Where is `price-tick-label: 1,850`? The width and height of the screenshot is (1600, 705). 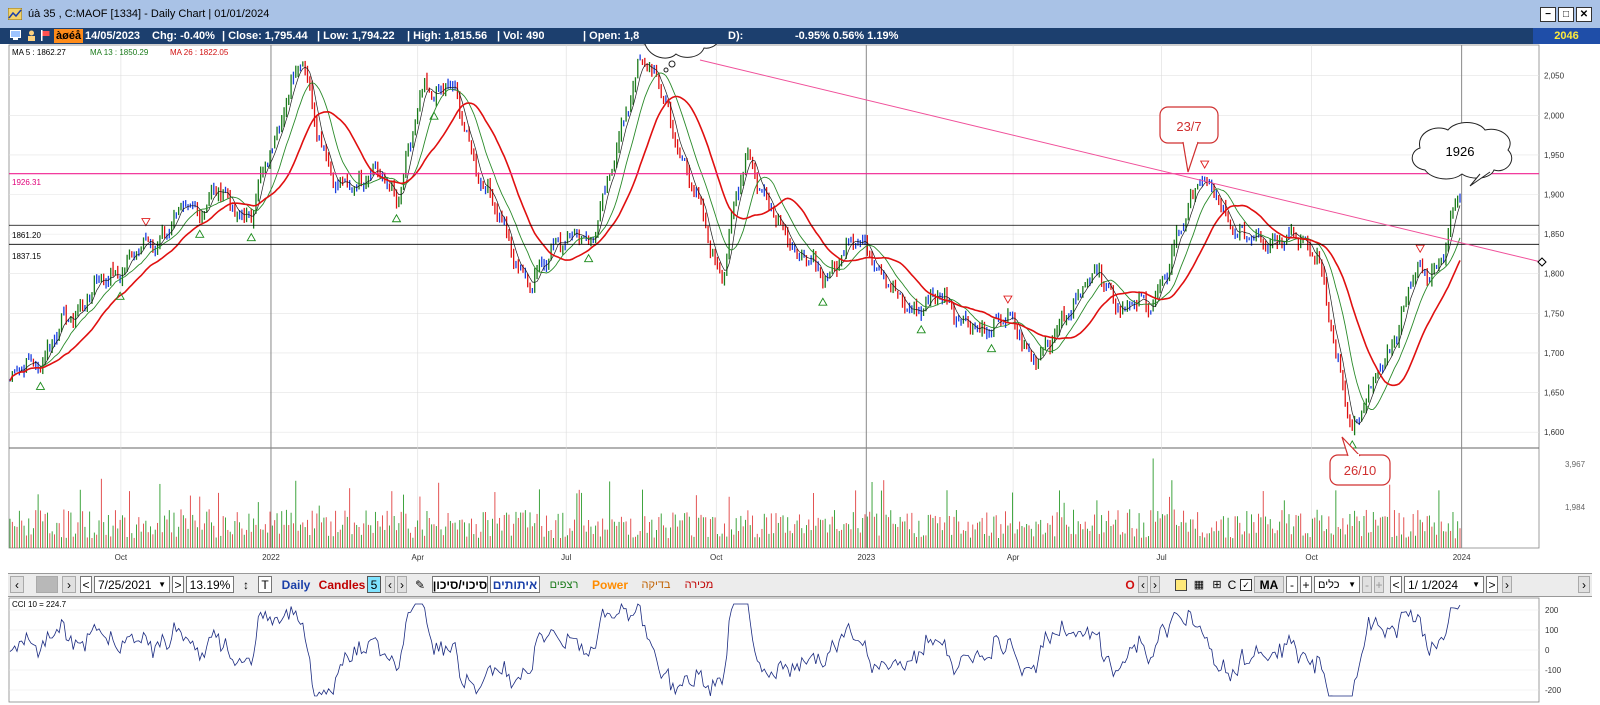
price-tick-label: 1,850 is located at coordinates (1554, 234).